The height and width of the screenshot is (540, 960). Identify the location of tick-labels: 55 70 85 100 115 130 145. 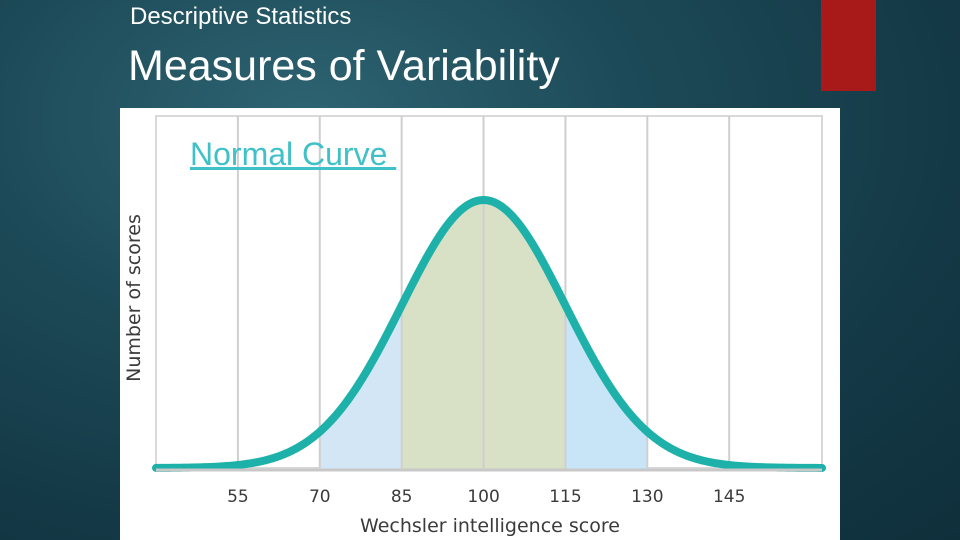
(486, 497).